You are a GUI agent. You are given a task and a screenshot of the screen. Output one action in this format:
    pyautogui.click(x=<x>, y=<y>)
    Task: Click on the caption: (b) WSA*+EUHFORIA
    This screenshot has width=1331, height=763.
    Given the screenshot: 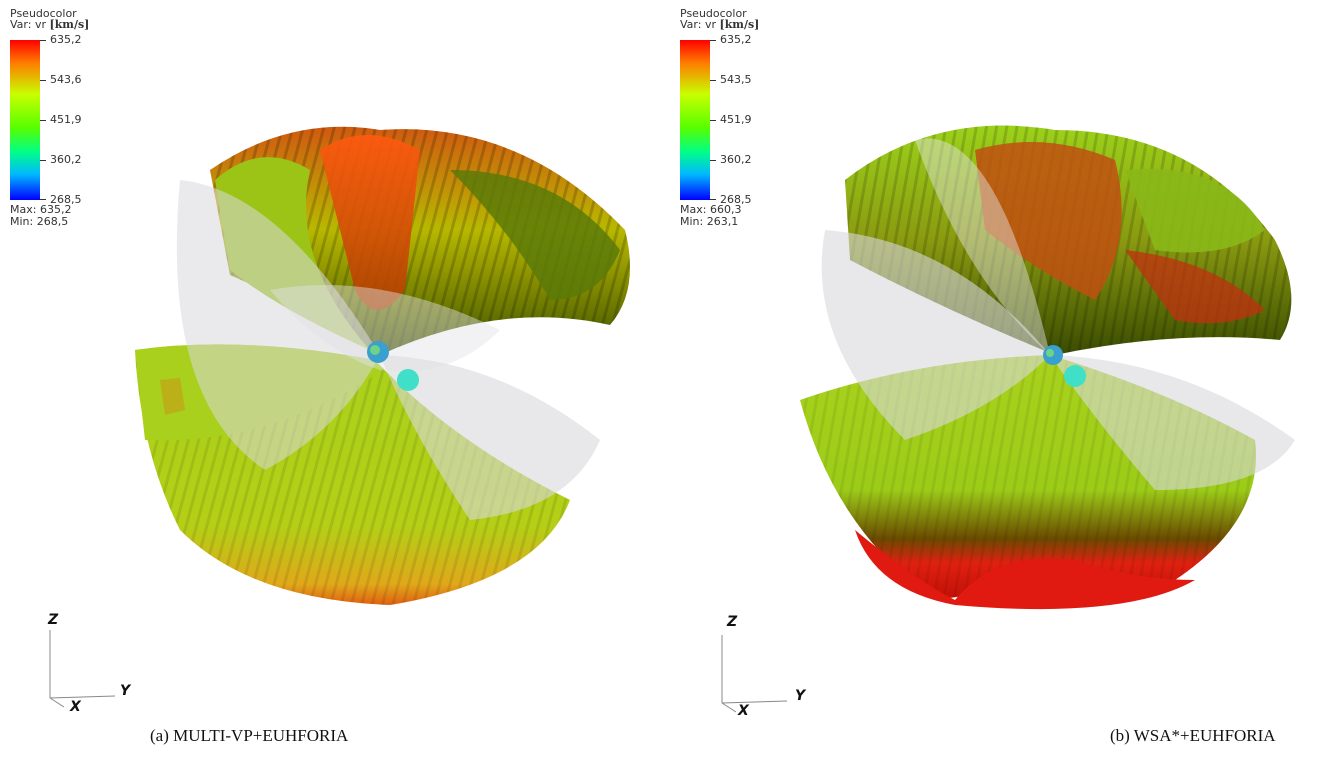 What is the action you would take?
    pyautogui.click(x=1193, y=735)
    